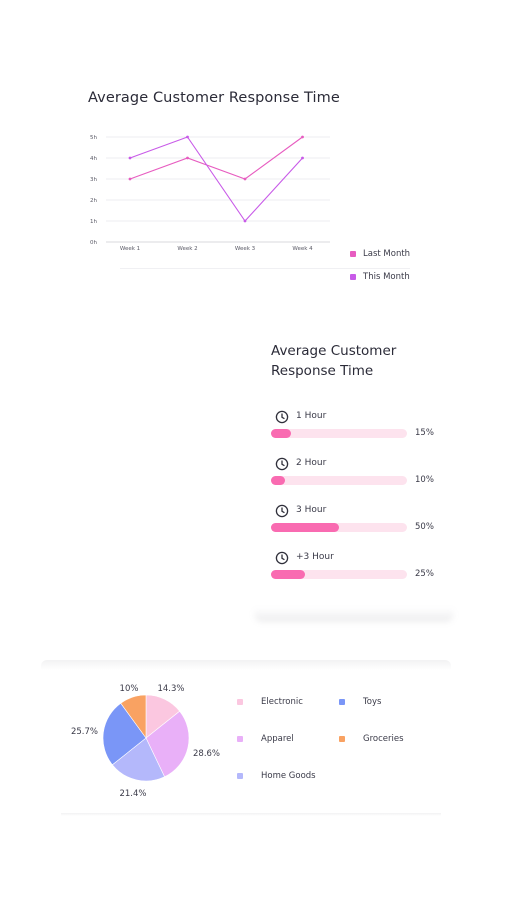 The width and height of the screenshot is (506, 900). What do you see at coordinates (93, 180) in the screenshot?
I see `y-tick-label: 3h` at bounding box center [93, 180].